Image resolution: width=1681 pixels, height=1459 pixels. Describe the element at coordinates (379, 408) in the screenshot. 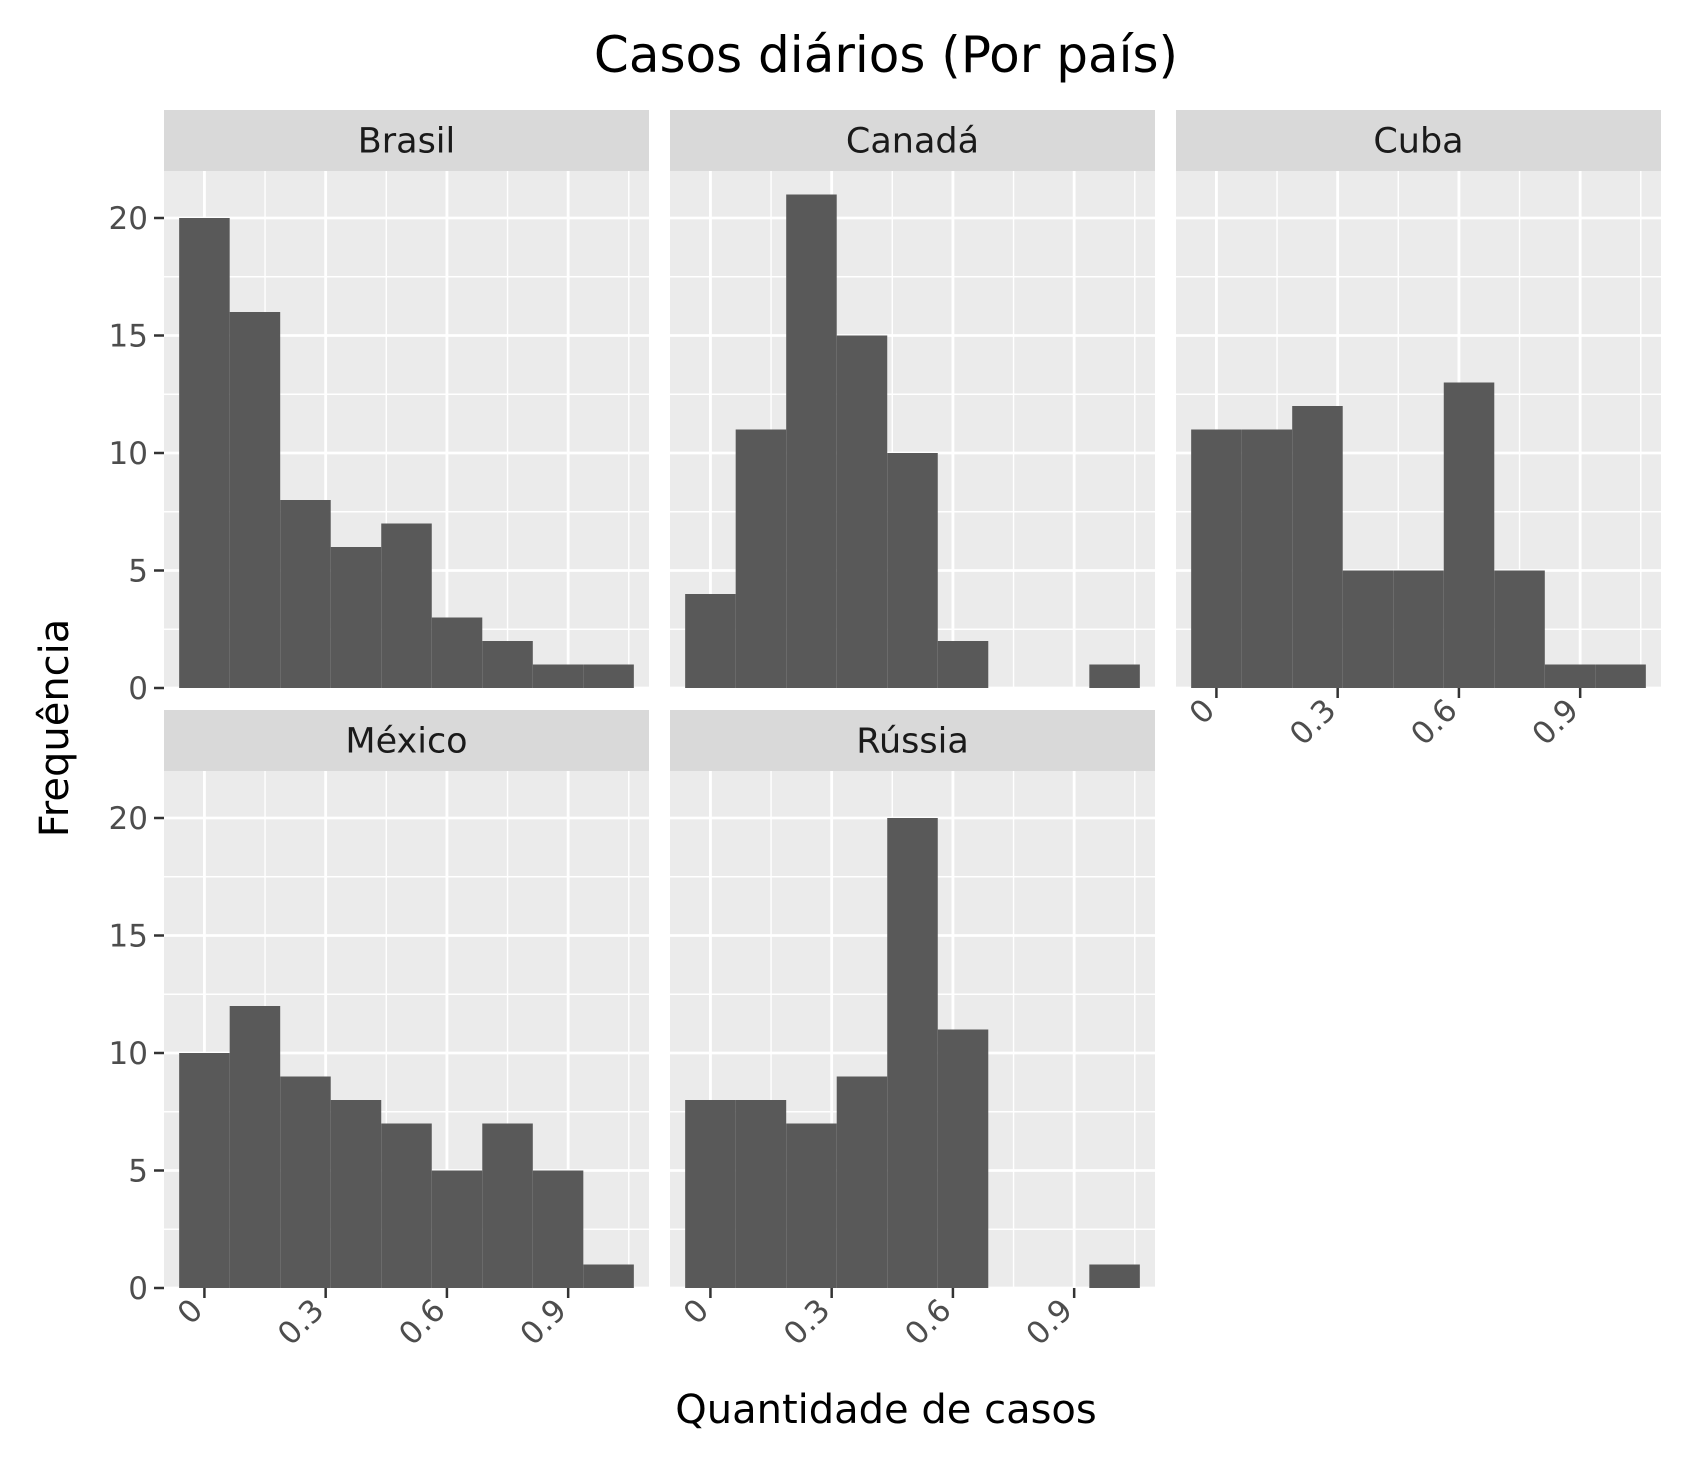

I see `facet-brasil: Brasil 0 5 10 15 20` at that location.